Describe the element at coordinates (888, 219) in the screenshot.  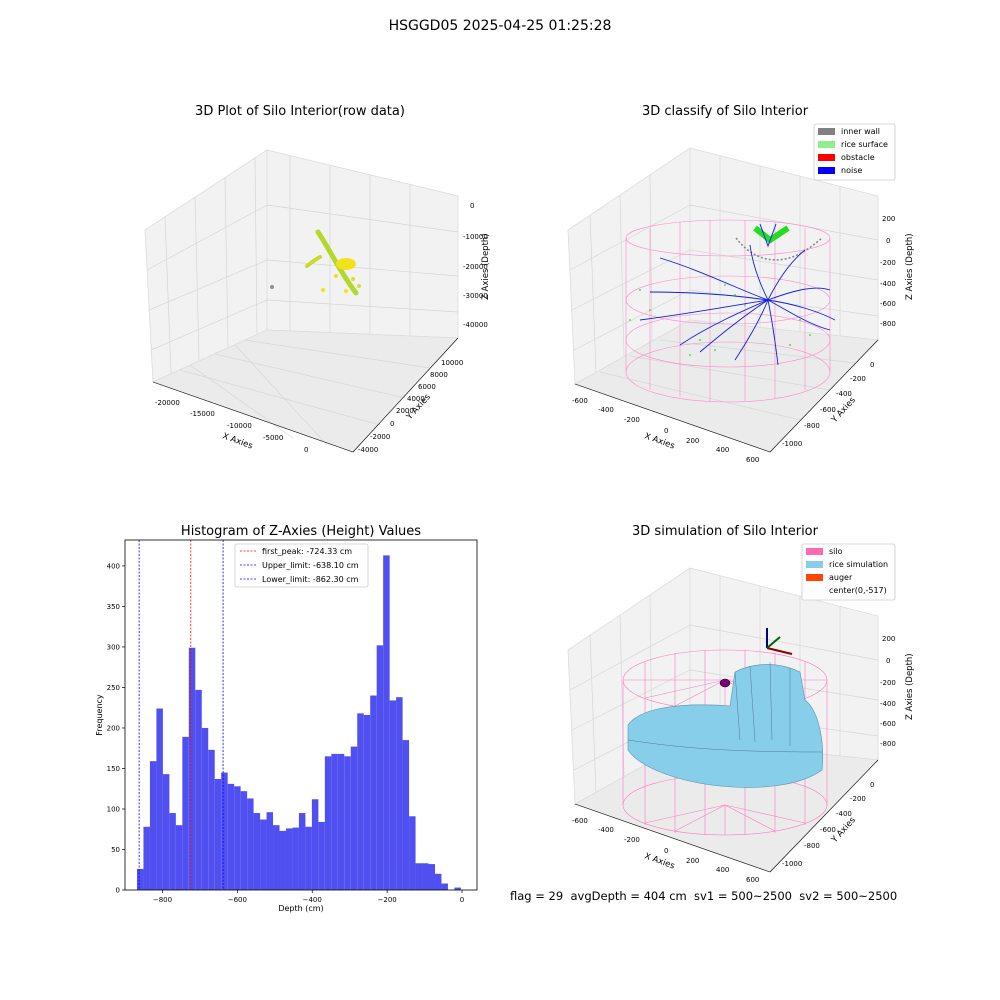
I see `classify-z-tick: 200` at that location.